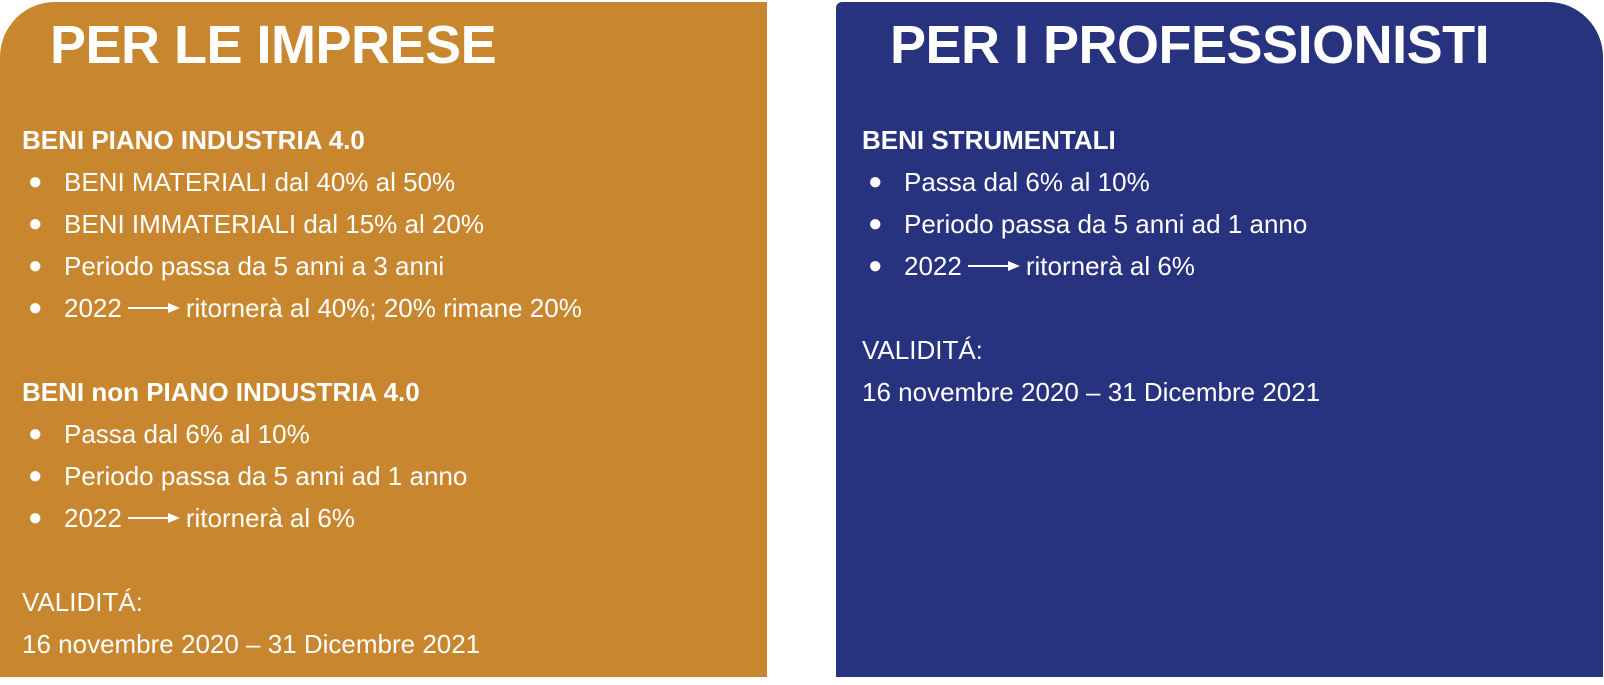 The width and height of the screenshot is (1604, 685). What do you see at coordinates (1190, 45) in the screenshot?
I see `panel-title: PER I PROFESSIONISTI` at bounding box center [1190, 45].